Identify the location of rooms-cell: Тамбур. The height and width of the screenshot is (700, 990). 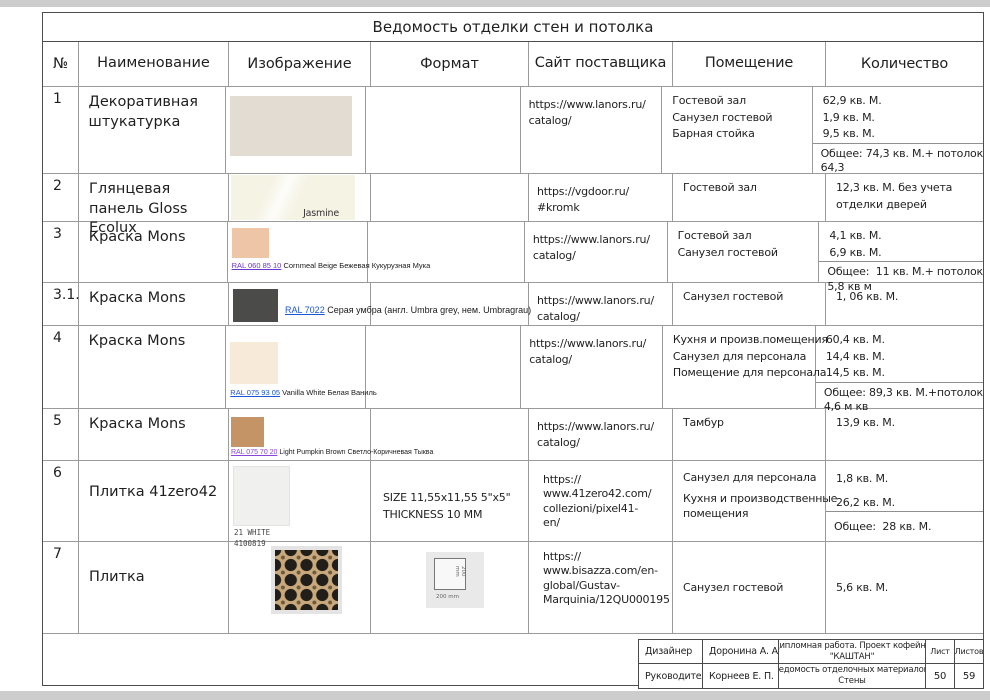
(749, 434).